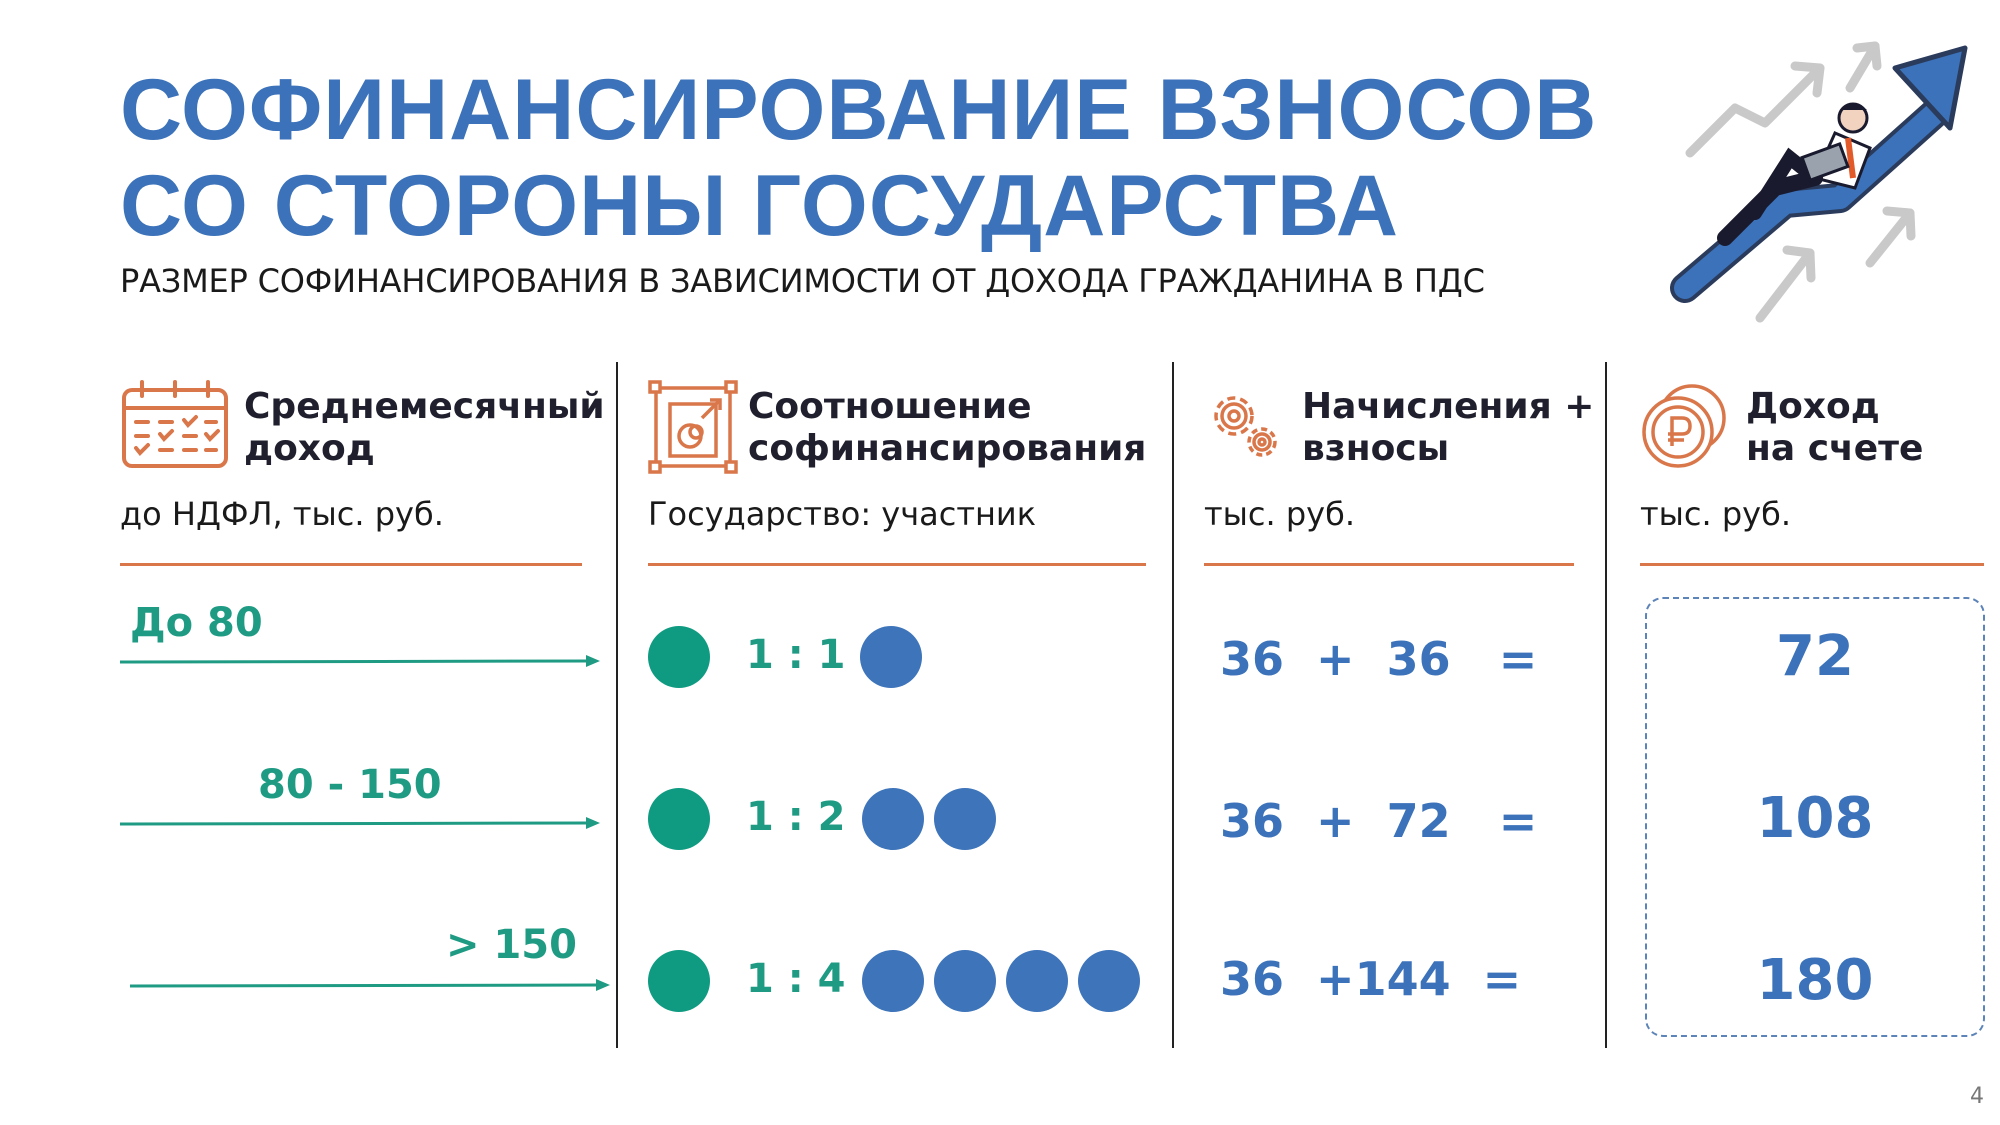 The height and width of the screenshot is (1125, 2000). What do you see at coordinates (1684, 426) in the screenshot?
I see `ruble-coins-icon` at bounding box center [1684, 426].